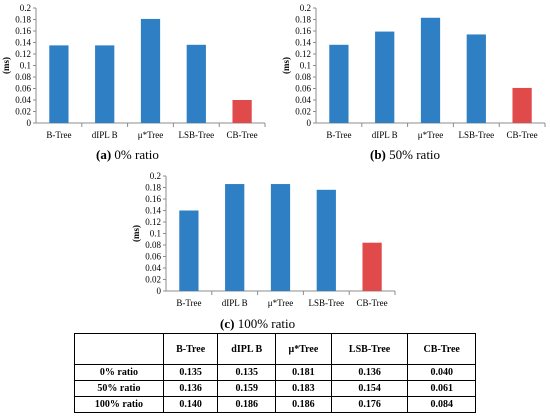 This screenshot has height=417, width=550. What do you see at coordinates (190, 404) in the screenshot?
I see `table-cell: 0.140` at bounding box center [190, 404].